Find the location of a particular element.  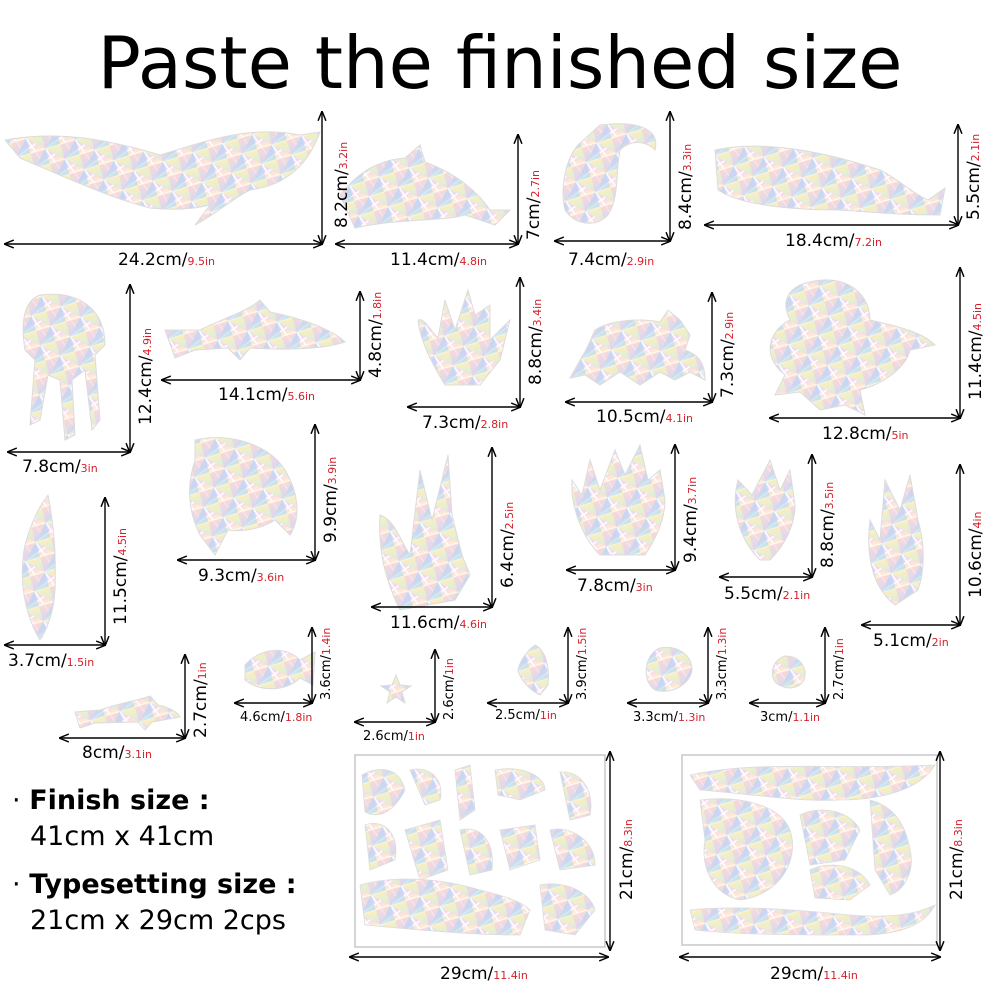

finish-size-heading: · Finish size : is located at coordinates (111, 800).